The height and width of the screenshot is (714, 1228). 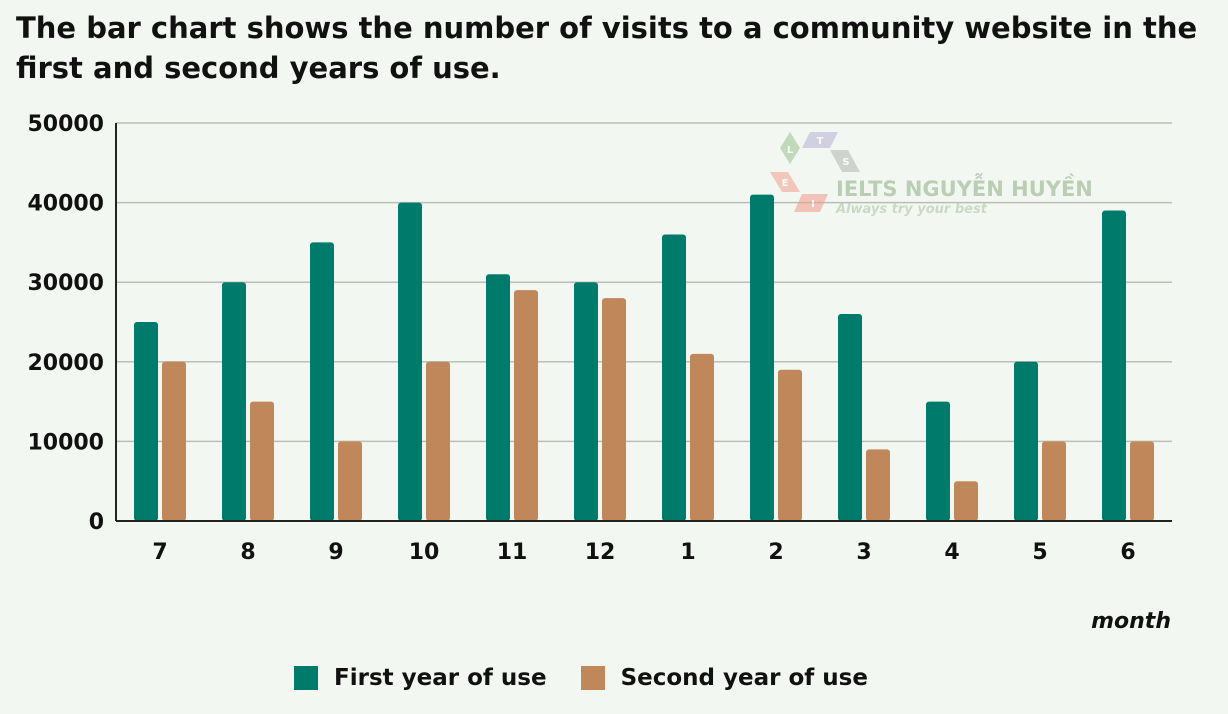 I want to click on logo-tile-s, so click(x=845, y=161).